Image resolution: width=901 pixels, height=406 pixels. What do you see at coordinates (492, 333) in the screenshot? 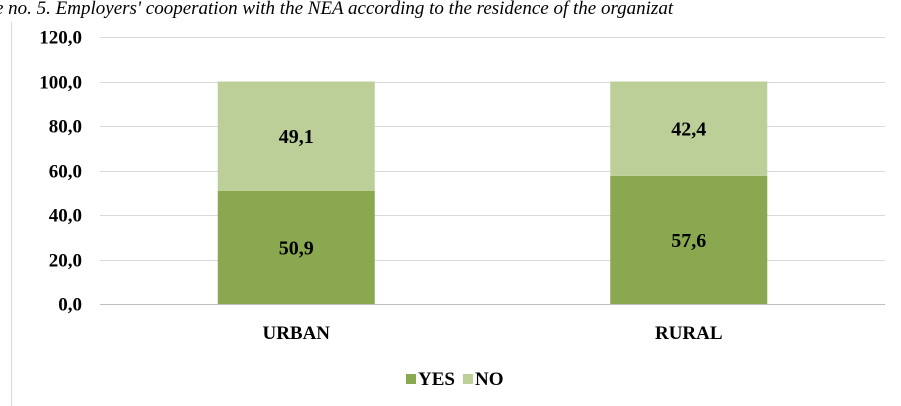
I see `x-axis: URBAN RURAL` at bounding box center [492, 333].